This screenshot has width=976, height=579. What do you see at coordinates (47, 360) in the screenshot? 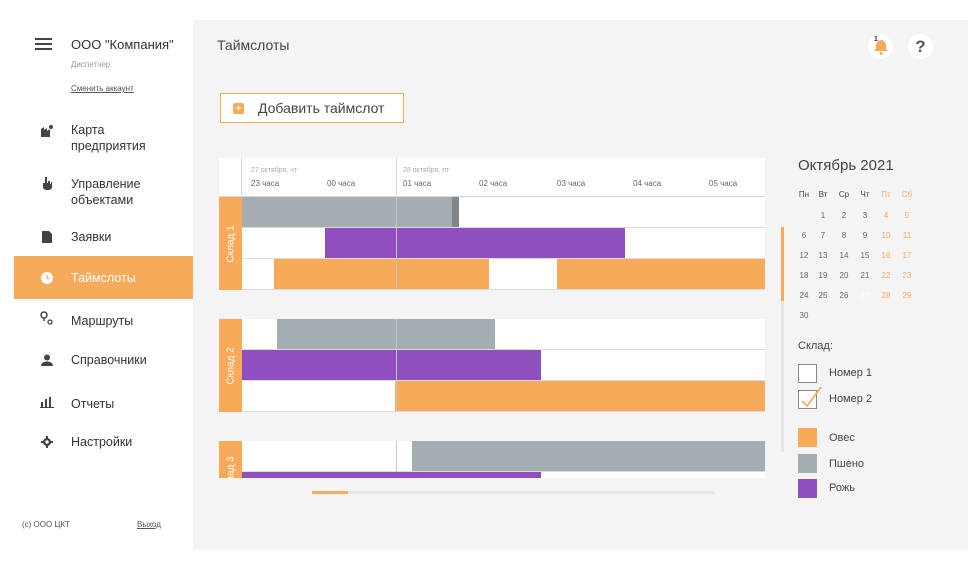
I see `user-icon` at bounding box center [47, 360].